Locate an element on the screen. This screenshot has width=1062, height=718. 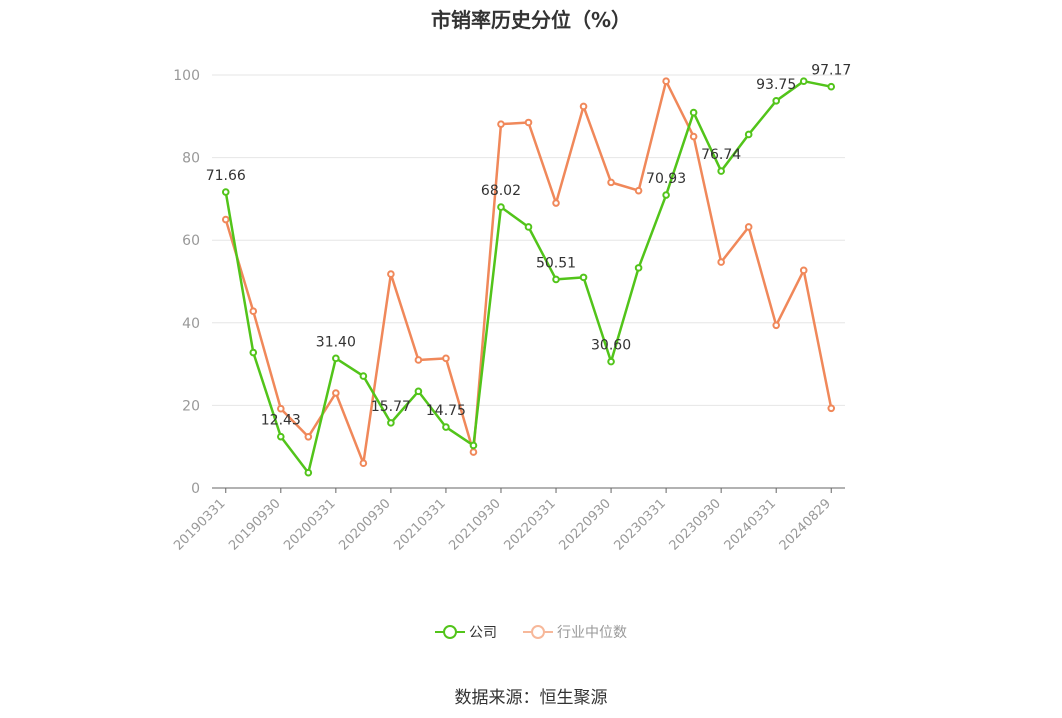
y-tick-label: 60 is located at coordinates (191, 241).